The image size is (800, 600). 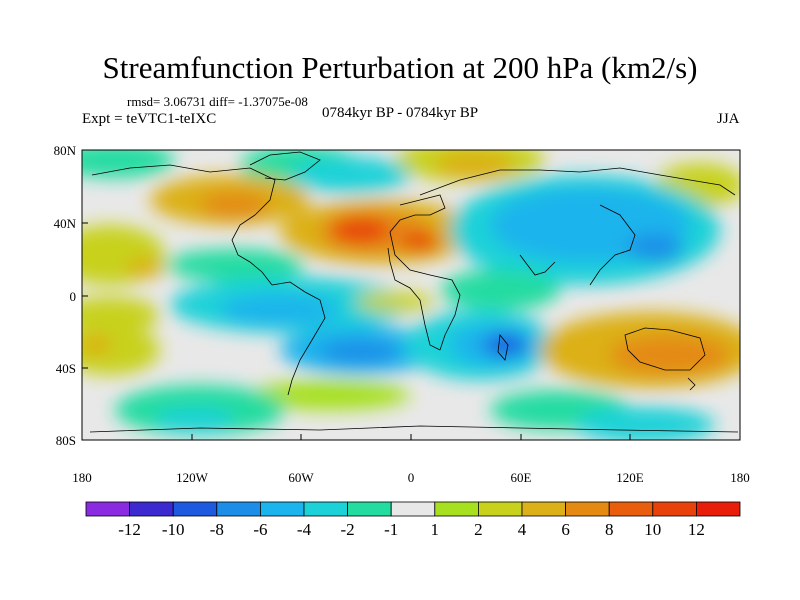 I want to click on stats-label: rmsd= 3.06731 diff= -1.37075e-08, so click(x=217, y=101).